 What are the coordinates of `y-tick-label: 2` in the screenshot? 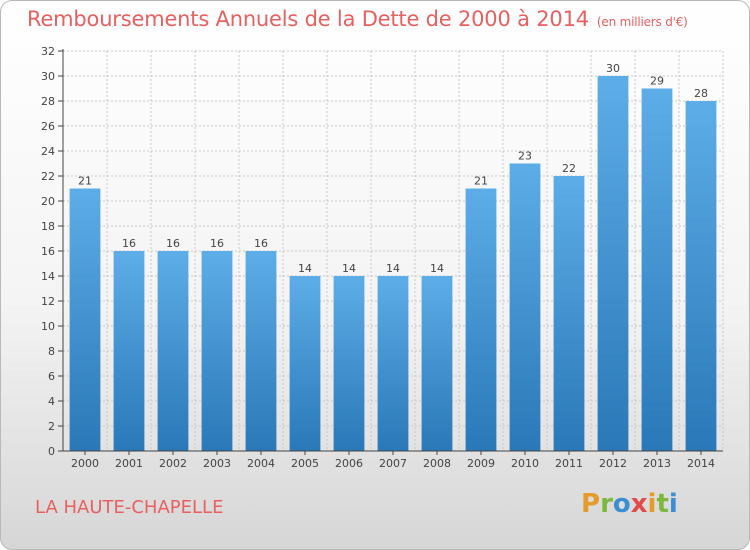 It's located at (51, 426).